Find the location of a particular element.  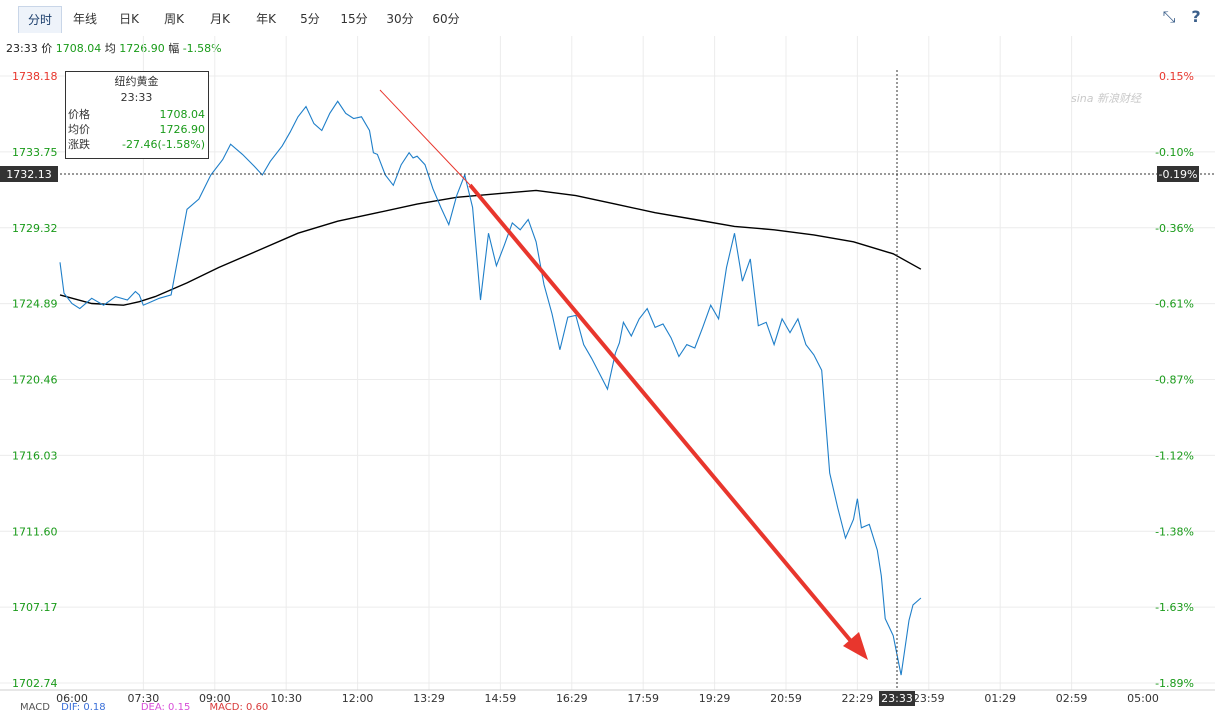

tab-60min: 60分 is located at coordinates (446, 19).